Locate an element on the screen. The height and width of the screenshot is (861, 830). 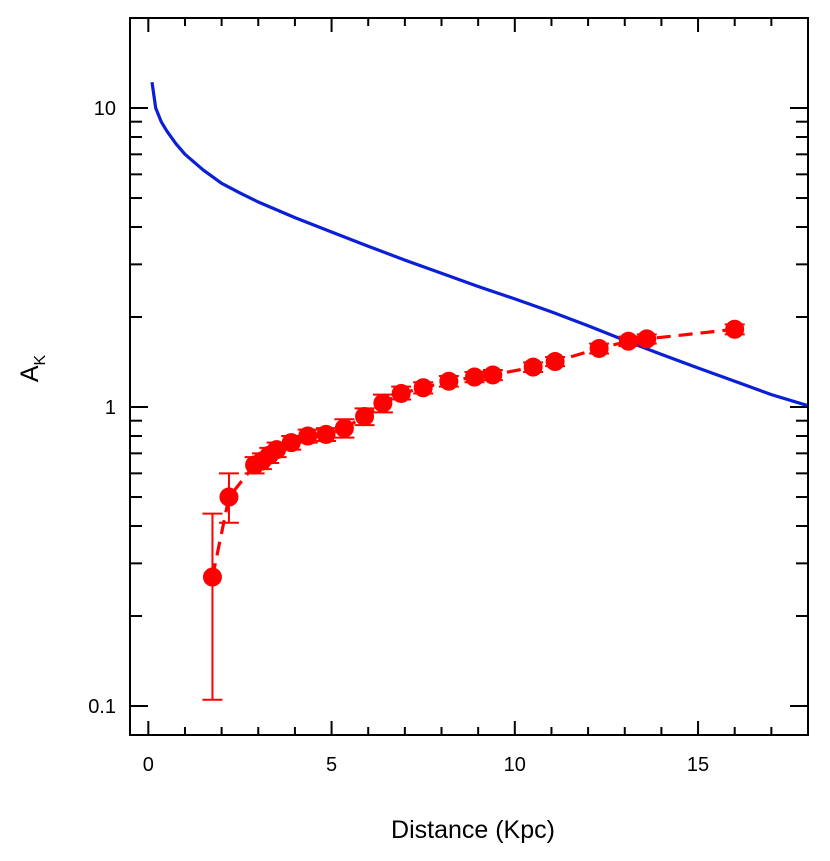
y-tick-label: 0.1 is located at coordinates (102, 707).